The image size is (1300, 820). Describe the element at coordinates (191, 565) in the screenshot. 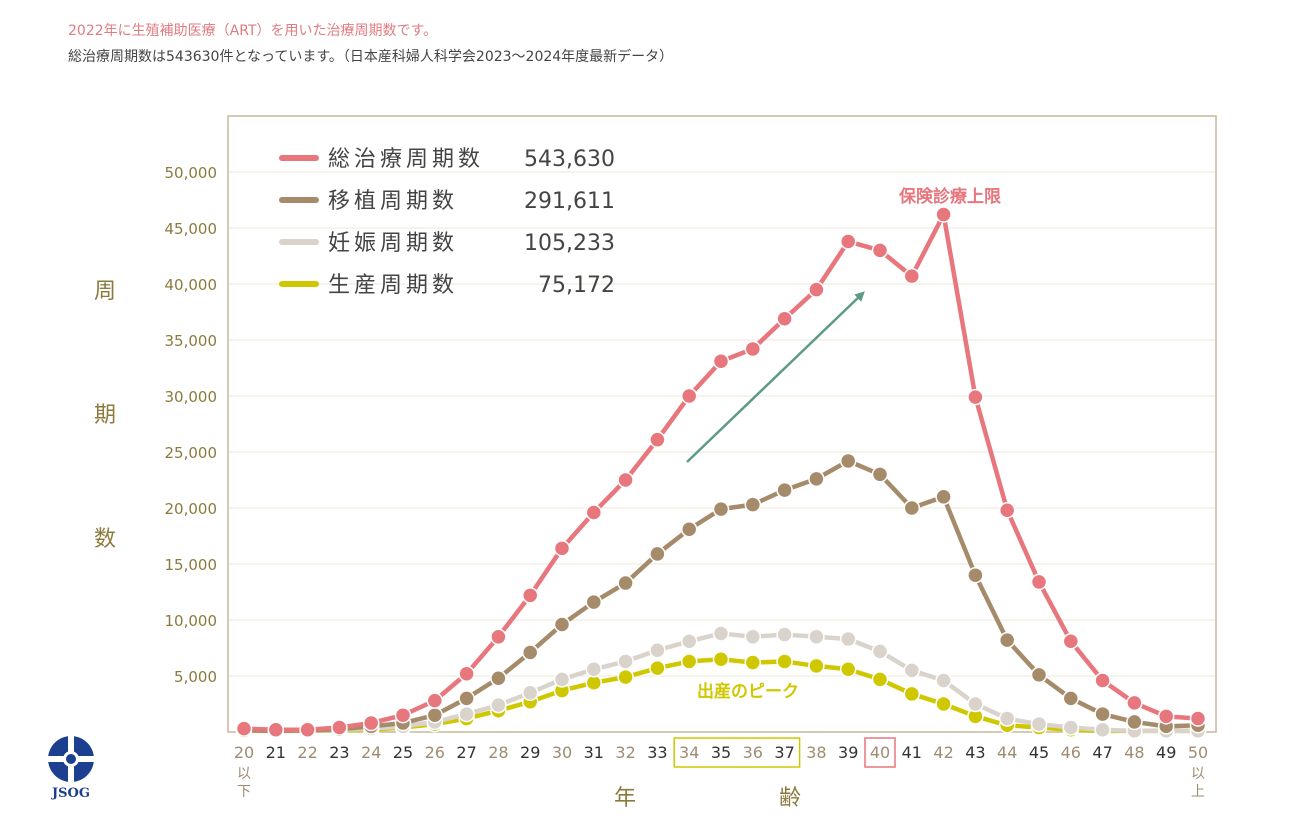

I see `y-tick-label: 15,000` at that location.